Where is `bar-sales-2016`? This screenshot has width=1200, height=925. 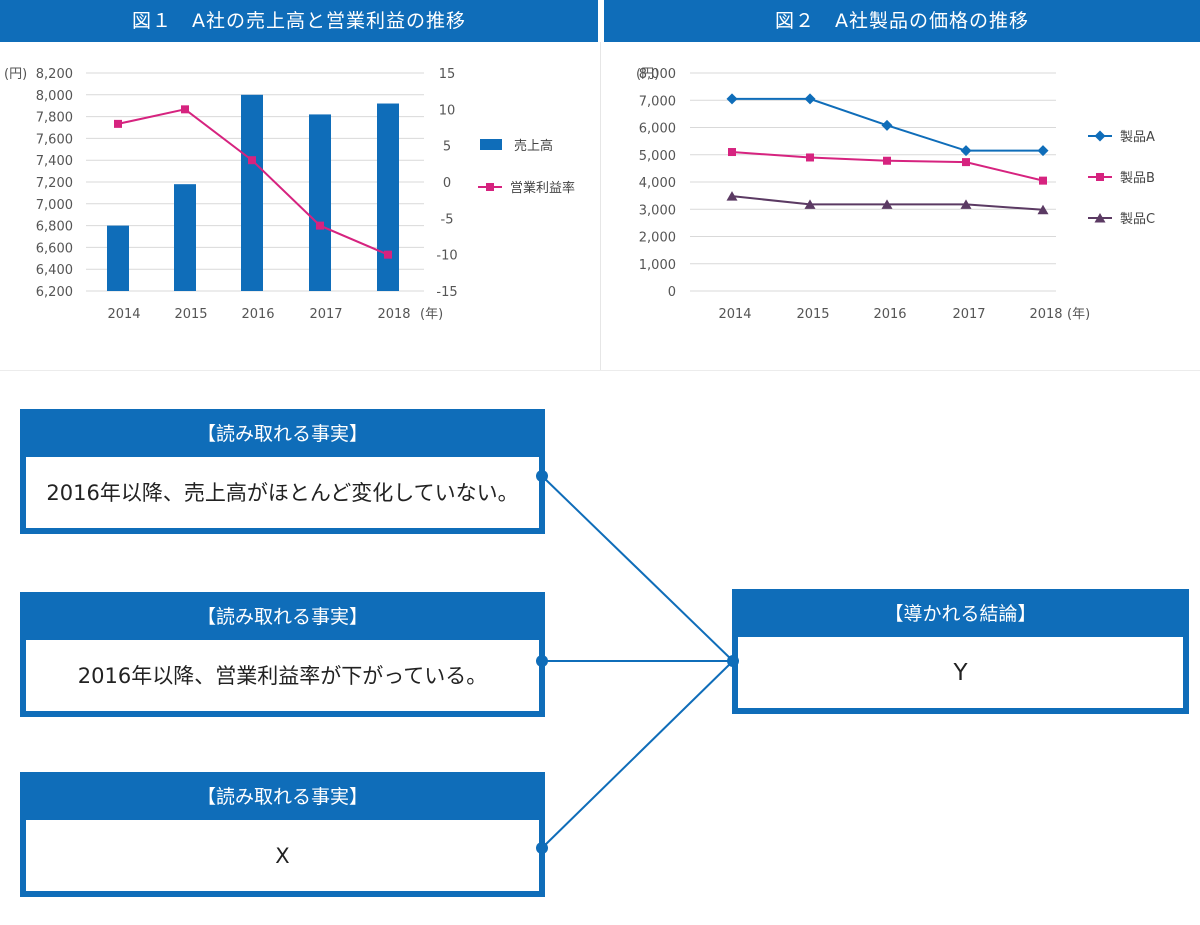 bar-sales-2016 is located at coordinates (252, 192).